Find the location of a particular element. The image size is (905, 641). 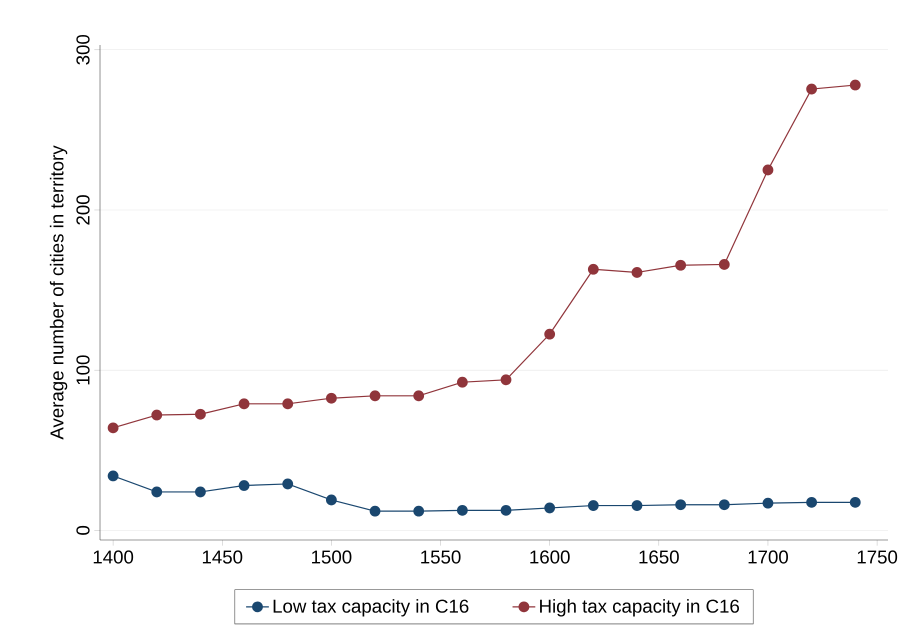

x-tick-label: 1700 is located at coordinates (768, 557).